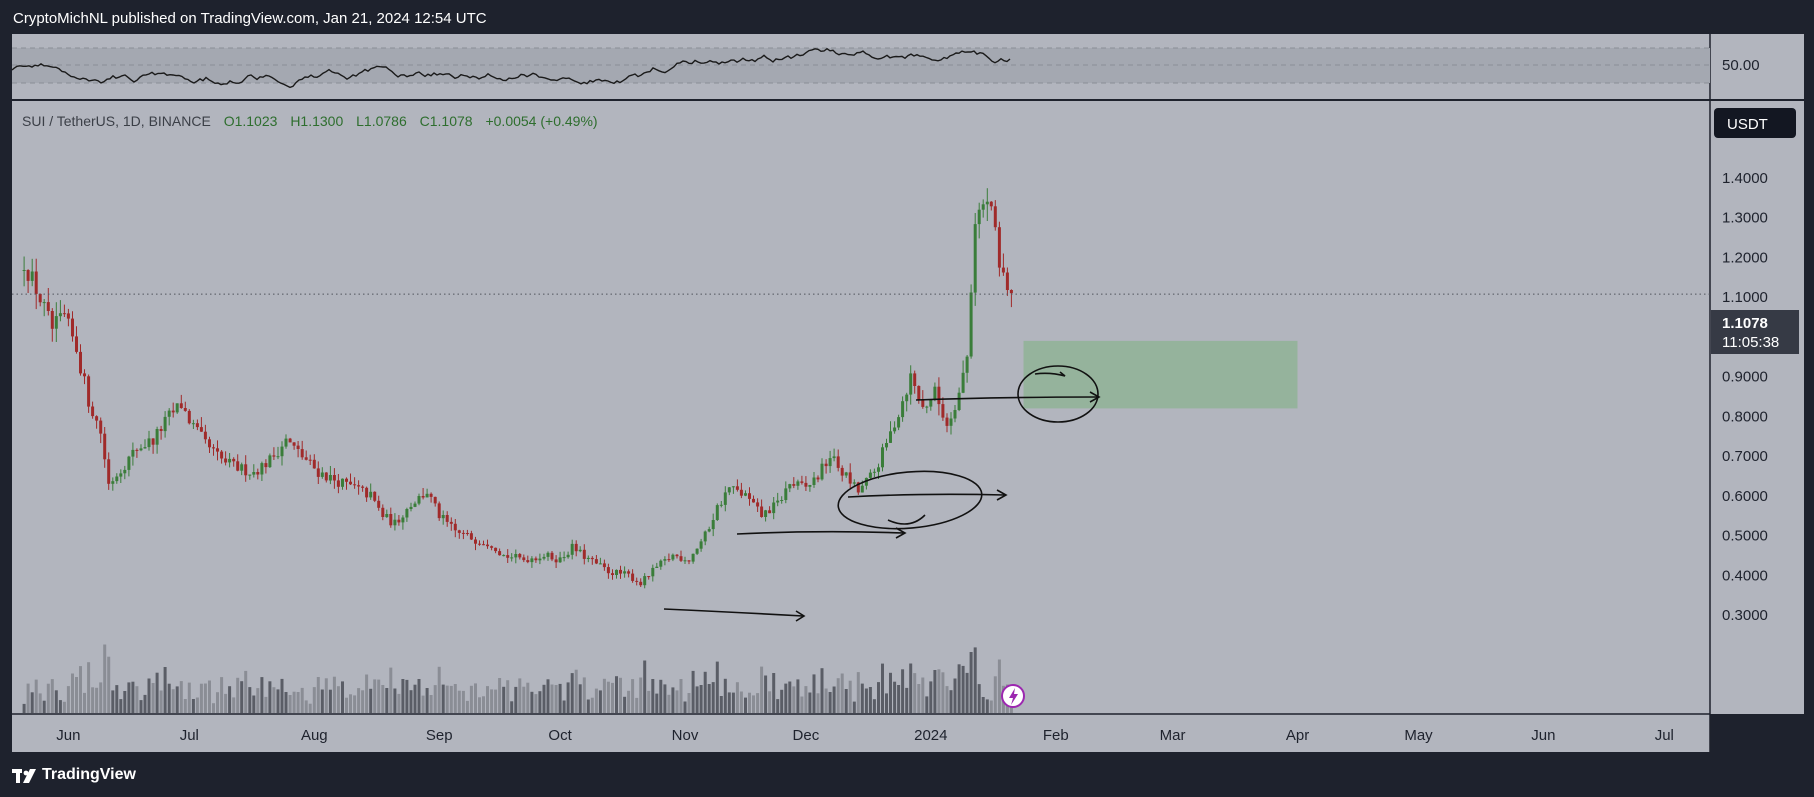 Image resolution: width=1814 pixels, height=797 pixels. Describe the element at coordinates (1757, 374) in the screenshot. I see `price-axis` at that location.